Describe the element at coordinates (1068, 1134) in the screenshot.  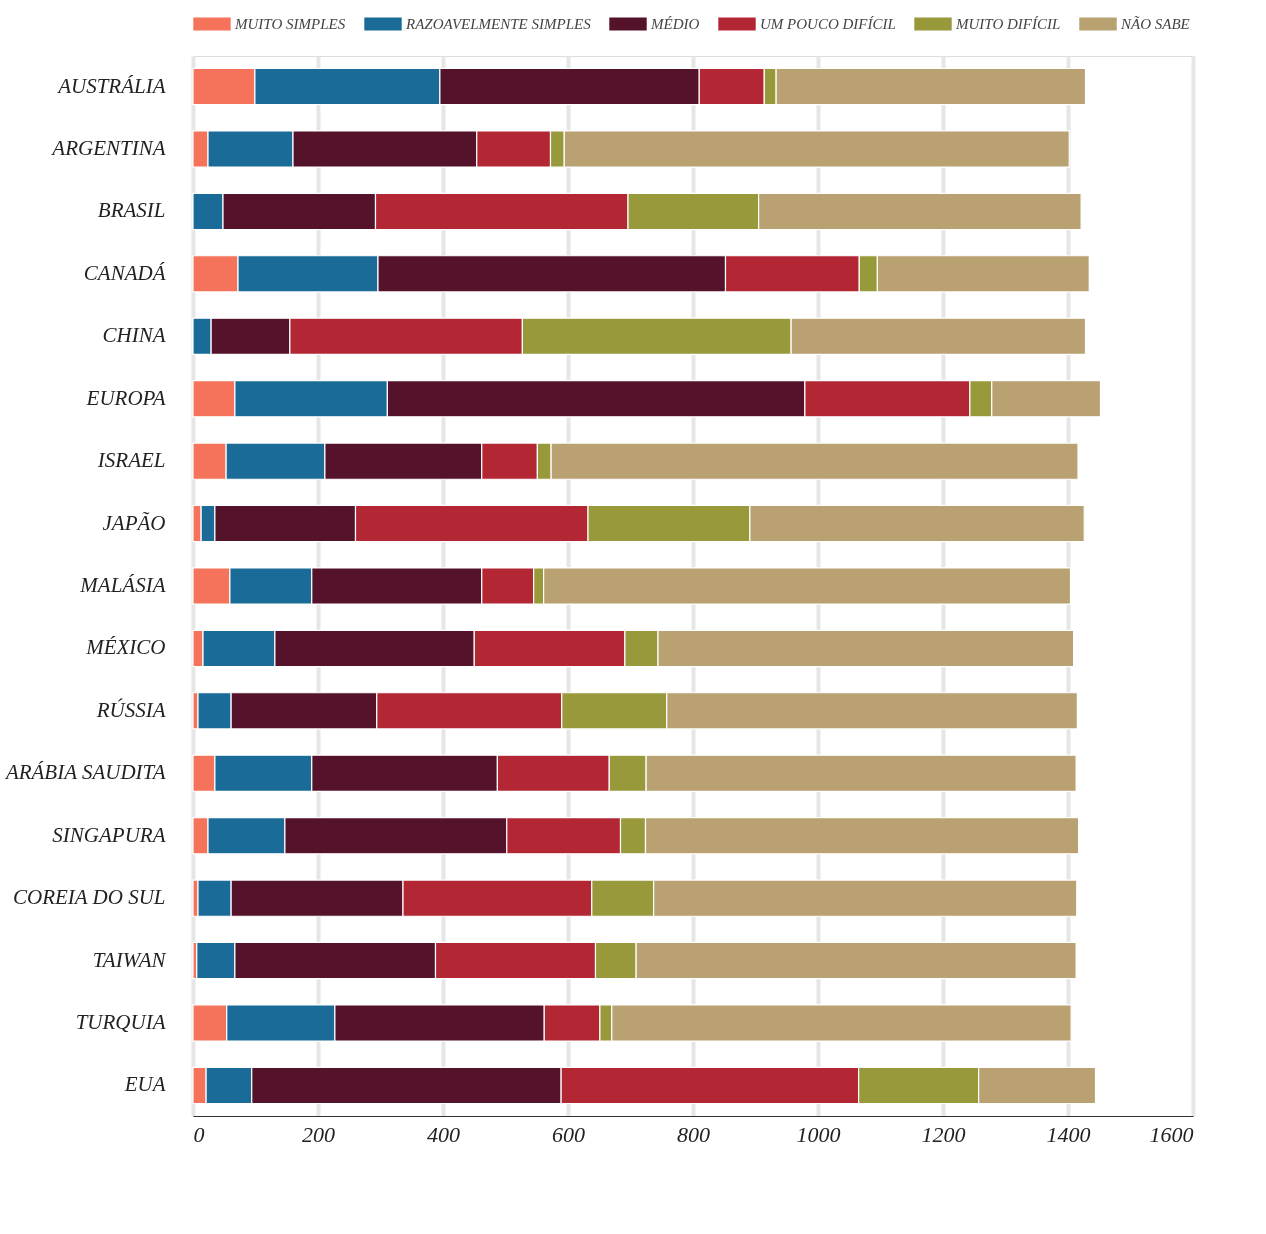
I see `x-tick-label: 1400` at that location.